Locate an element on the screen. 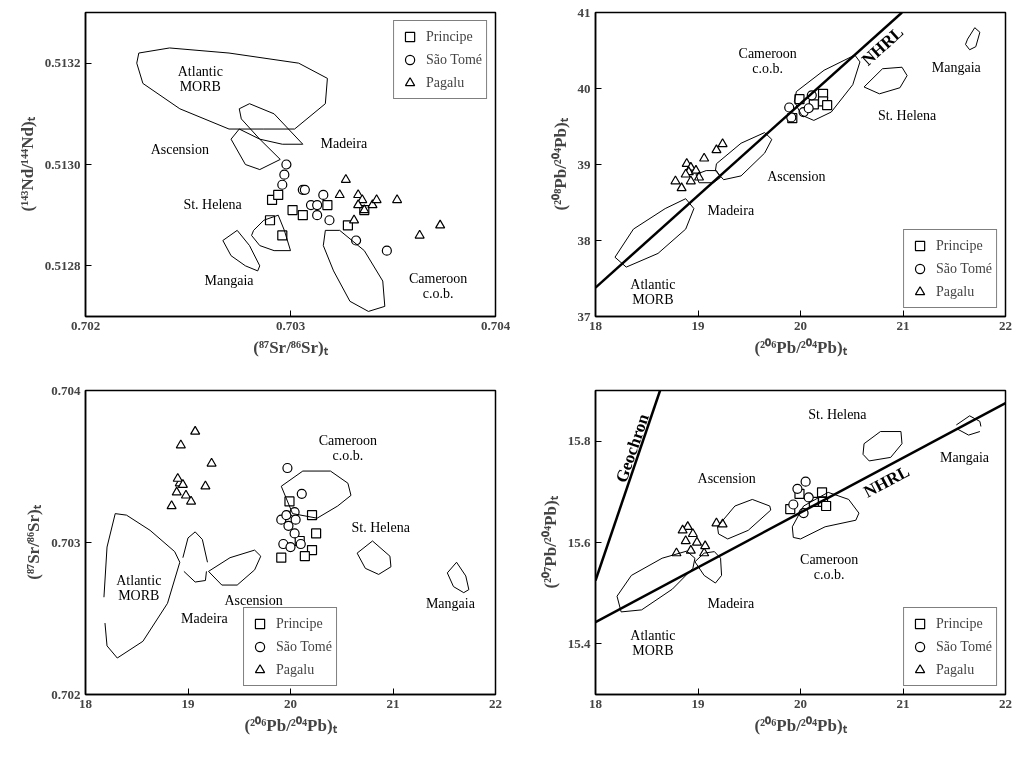  y-tick-label: 0.704 is located at coordinates (66, 390).